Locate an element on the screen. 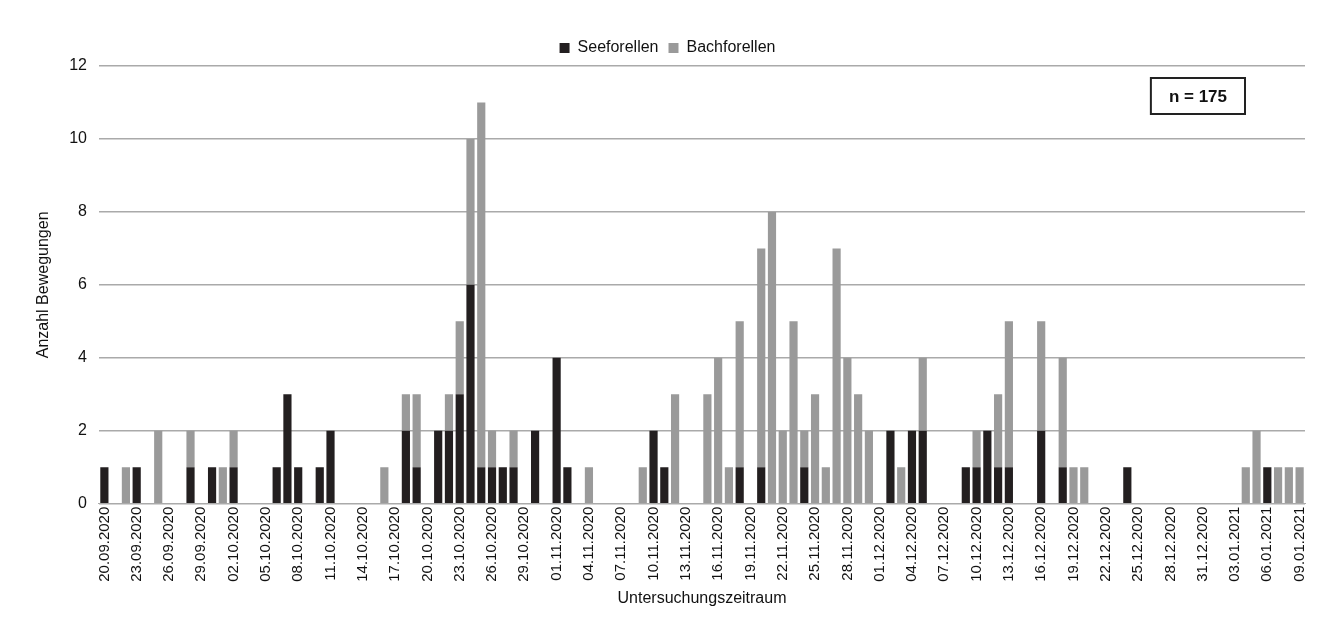 The height and width of the screenshot is (642, 1325). x-tick-label: 19.12.2020 is located at coordinates (1072, 544).